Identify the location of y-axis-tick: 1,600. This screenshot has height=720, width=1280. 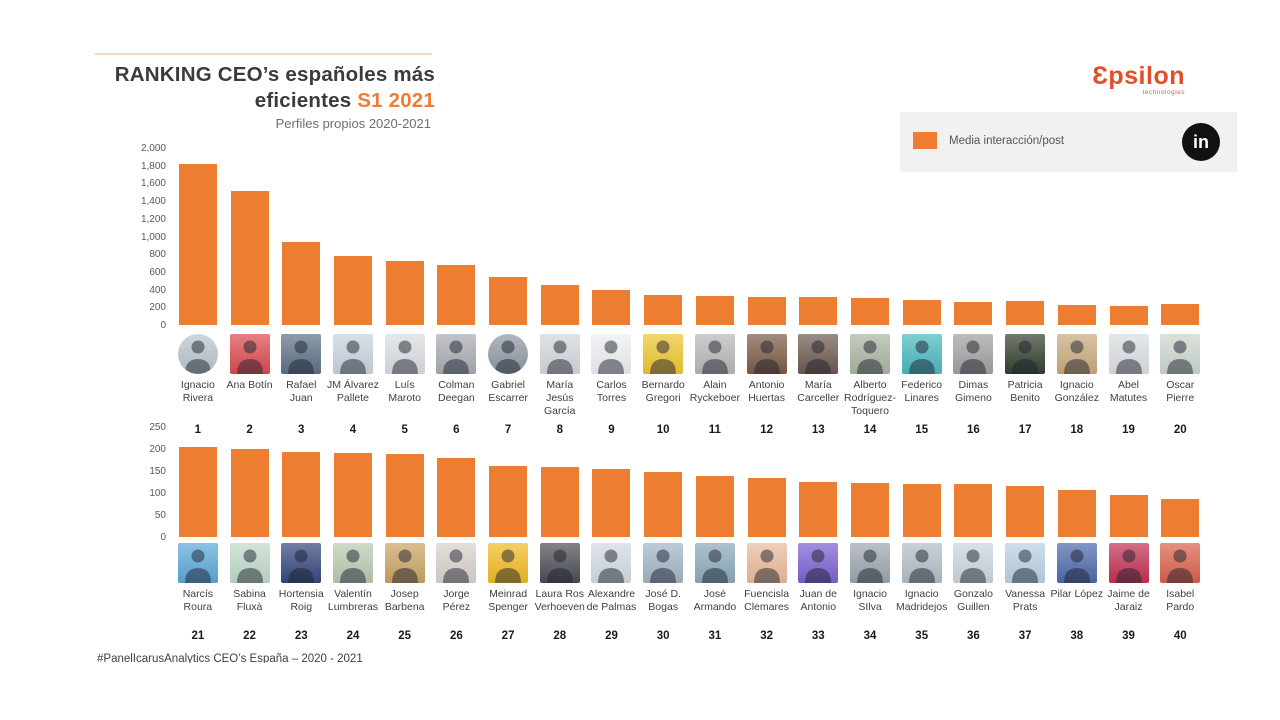
(153, 184).